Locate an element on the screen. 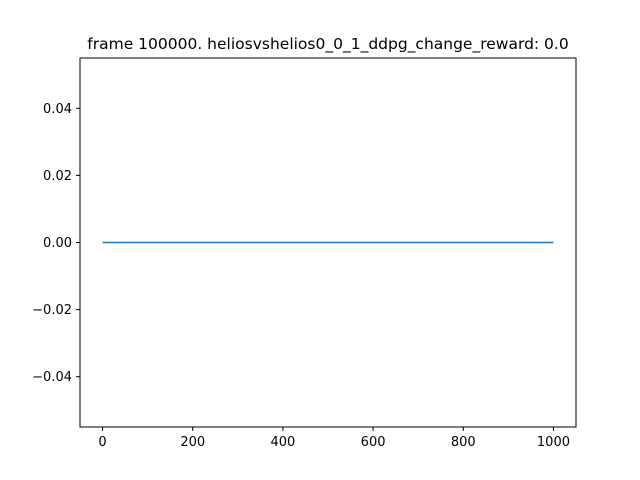 This screenshot has height=480, width=640. x-tick-label: 600 is located at coordinates (373, 442).